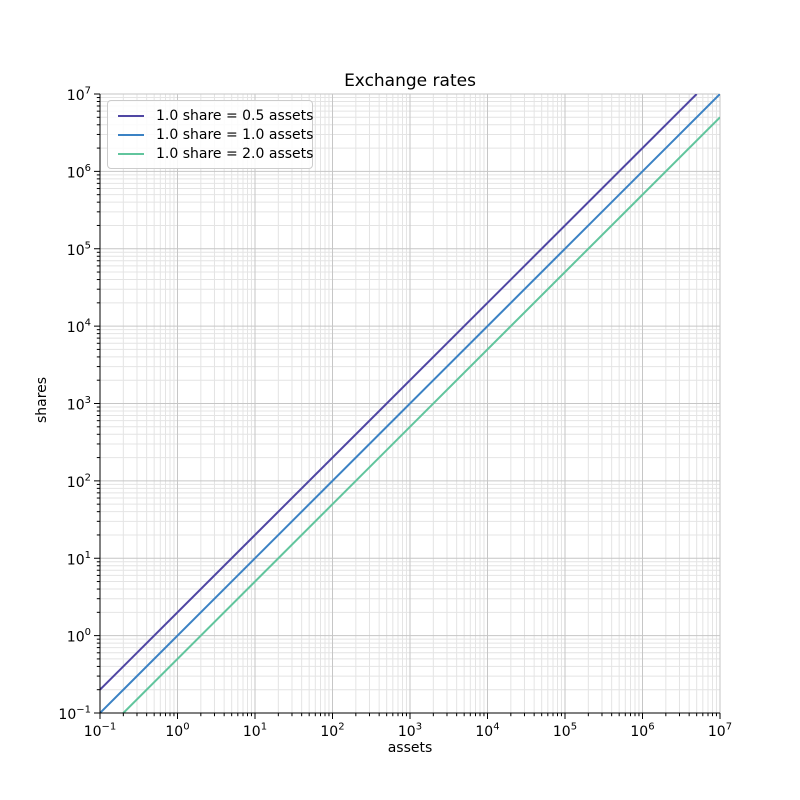 Image resolution: width=800 pixels, height=800 pixels. I want to click on chart-title: Exchange rates, so click(410, 81).